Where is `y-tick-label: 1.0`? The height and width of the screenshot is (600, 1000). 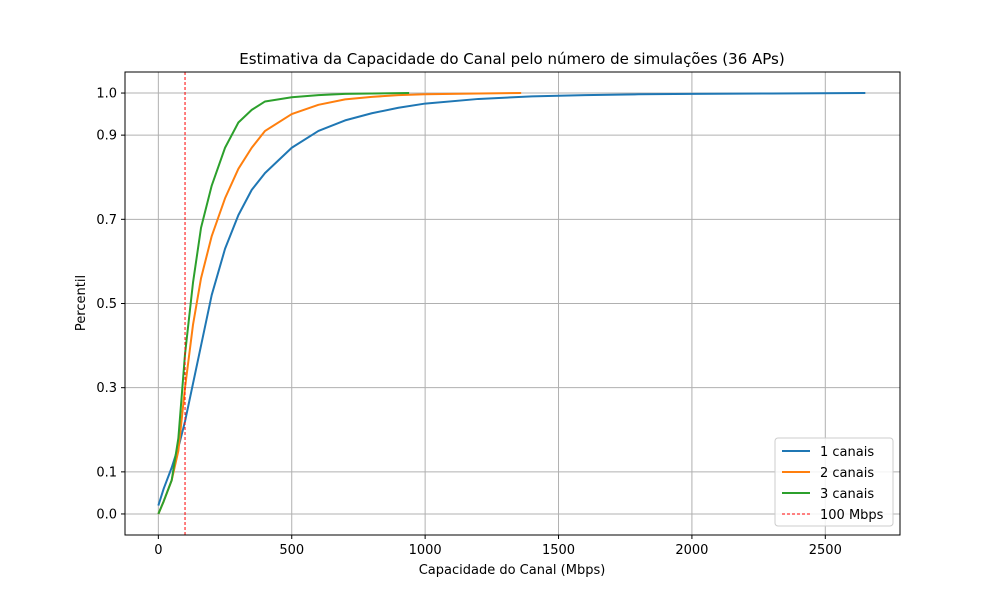 y-tick-label: 1.0 is located at coordinates (106, 94).